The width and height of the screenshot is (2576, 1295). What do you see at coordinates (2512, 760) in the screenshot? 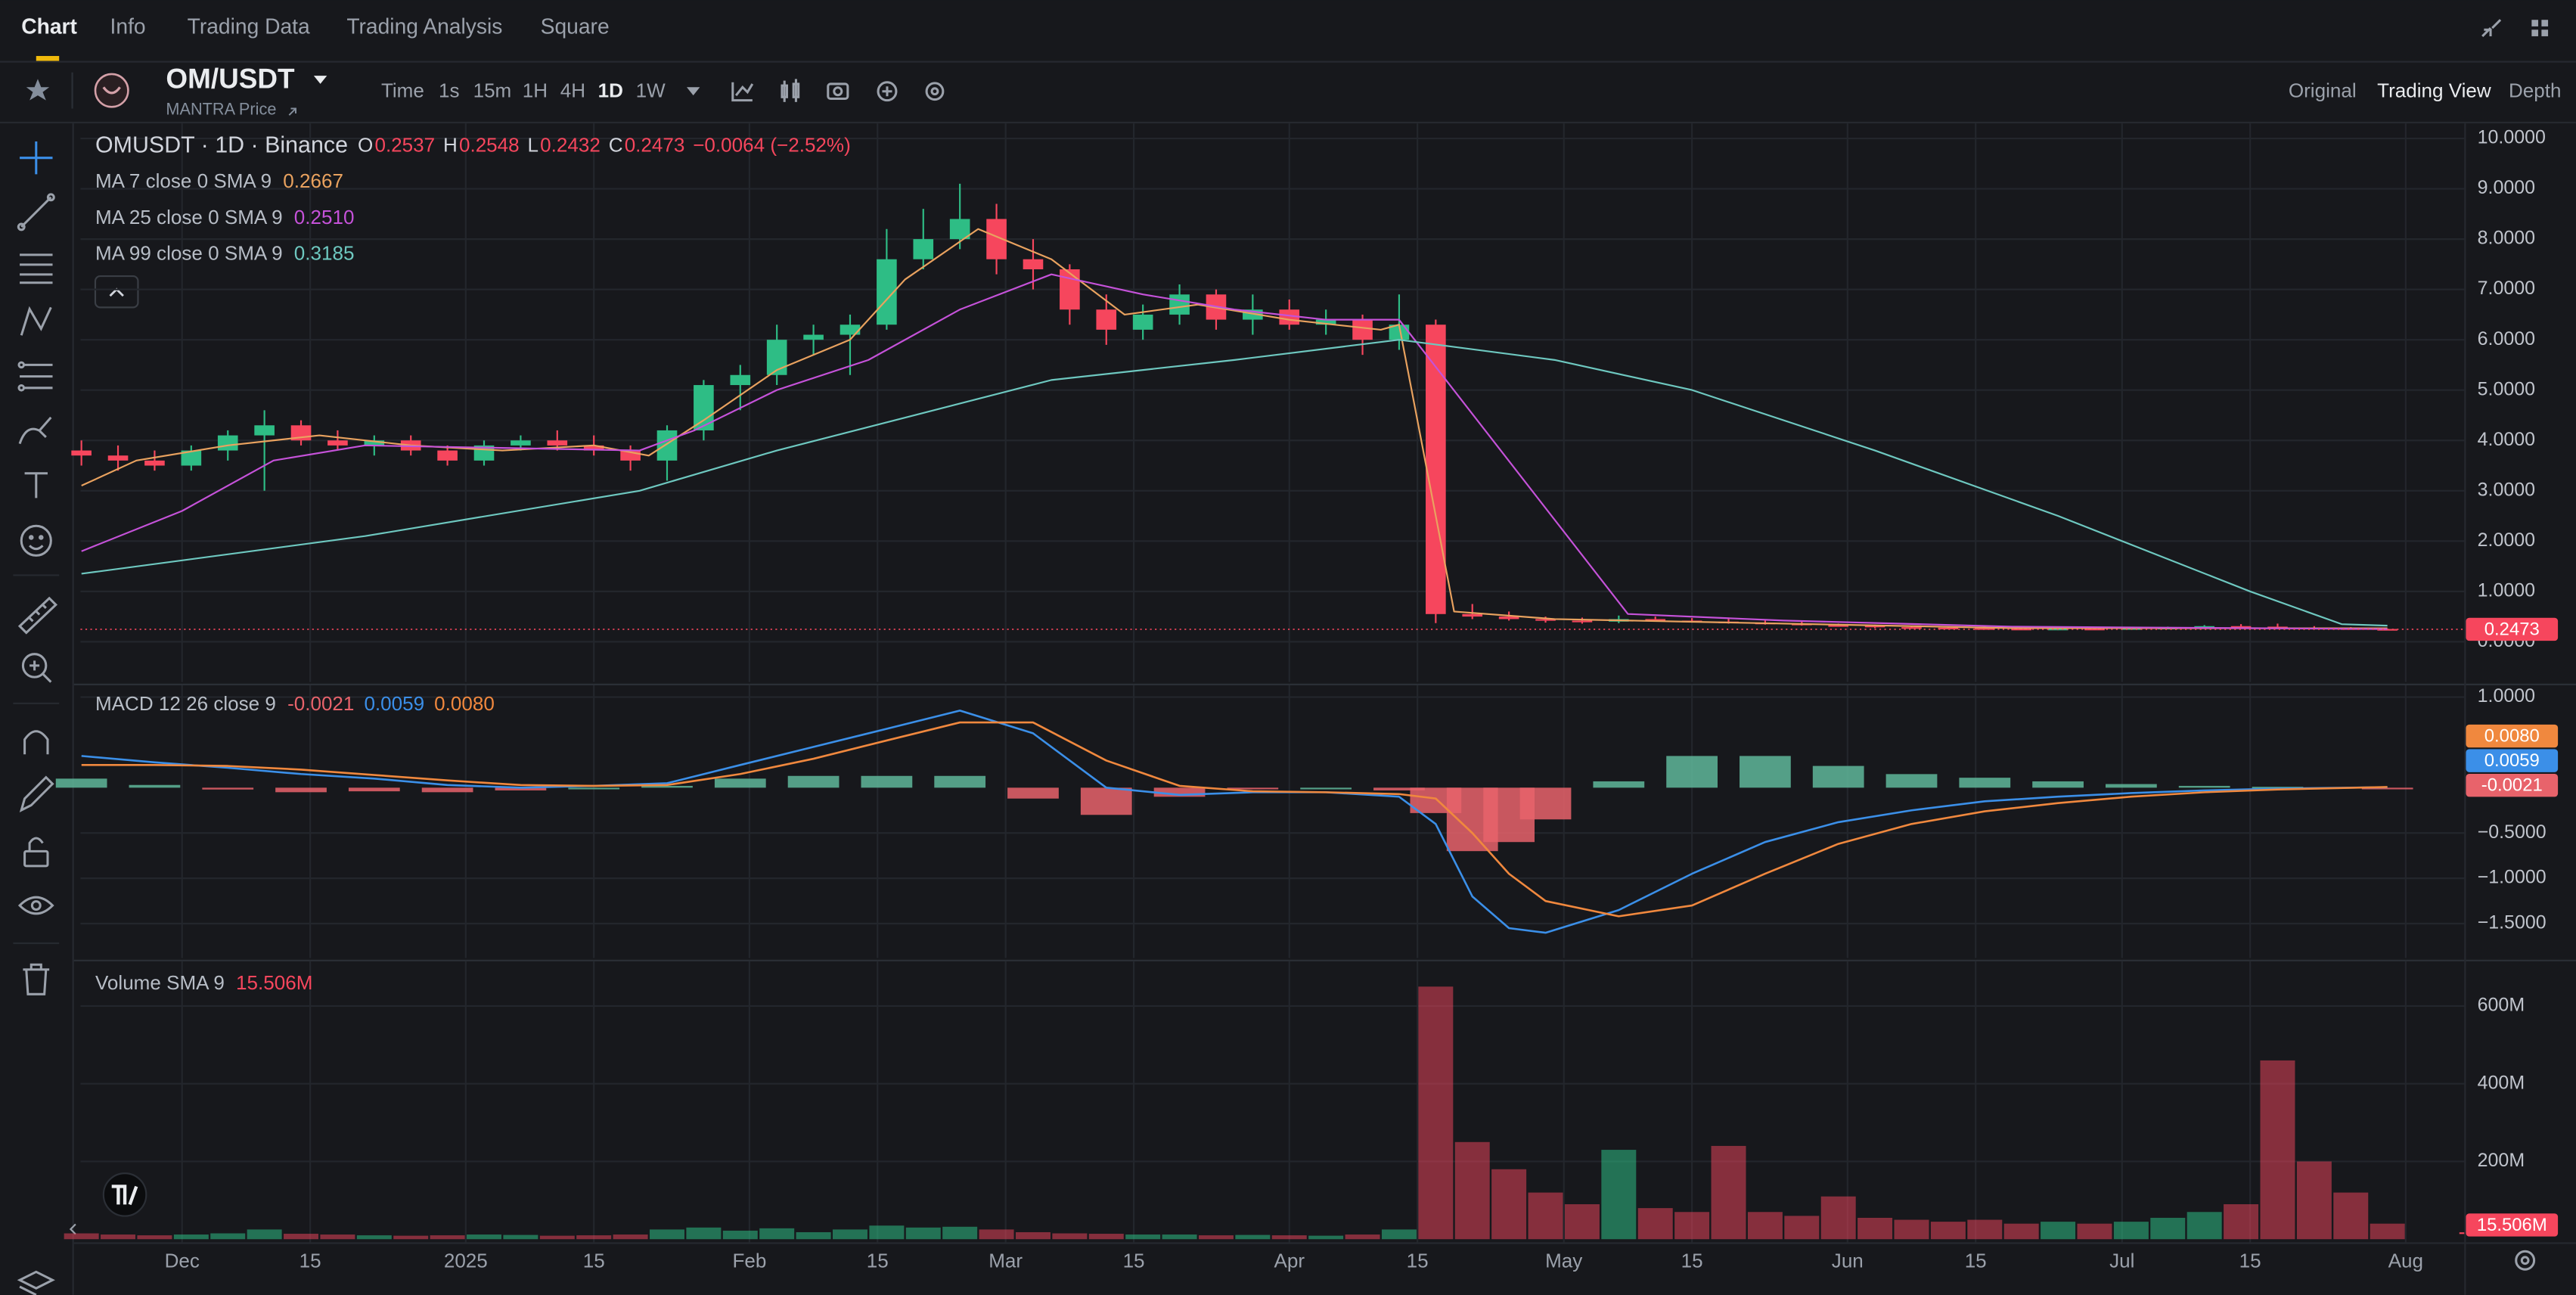
I see `macd-label-bg` at bounding box center [2512, 760].